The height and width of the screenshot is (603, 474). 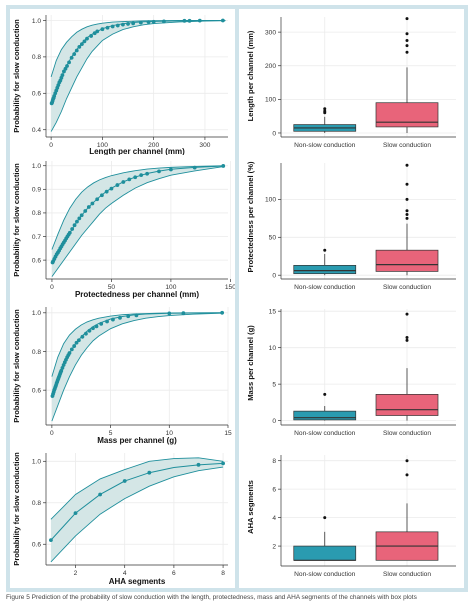 I want to click on mass-probability-x-label: Mass per channel (g), so click(x=137, y=440).